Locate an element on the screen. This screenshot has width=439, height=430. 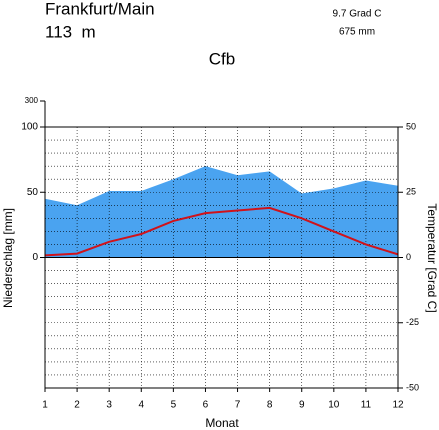
elevation: 113 m is located at coordinates (70, 31).